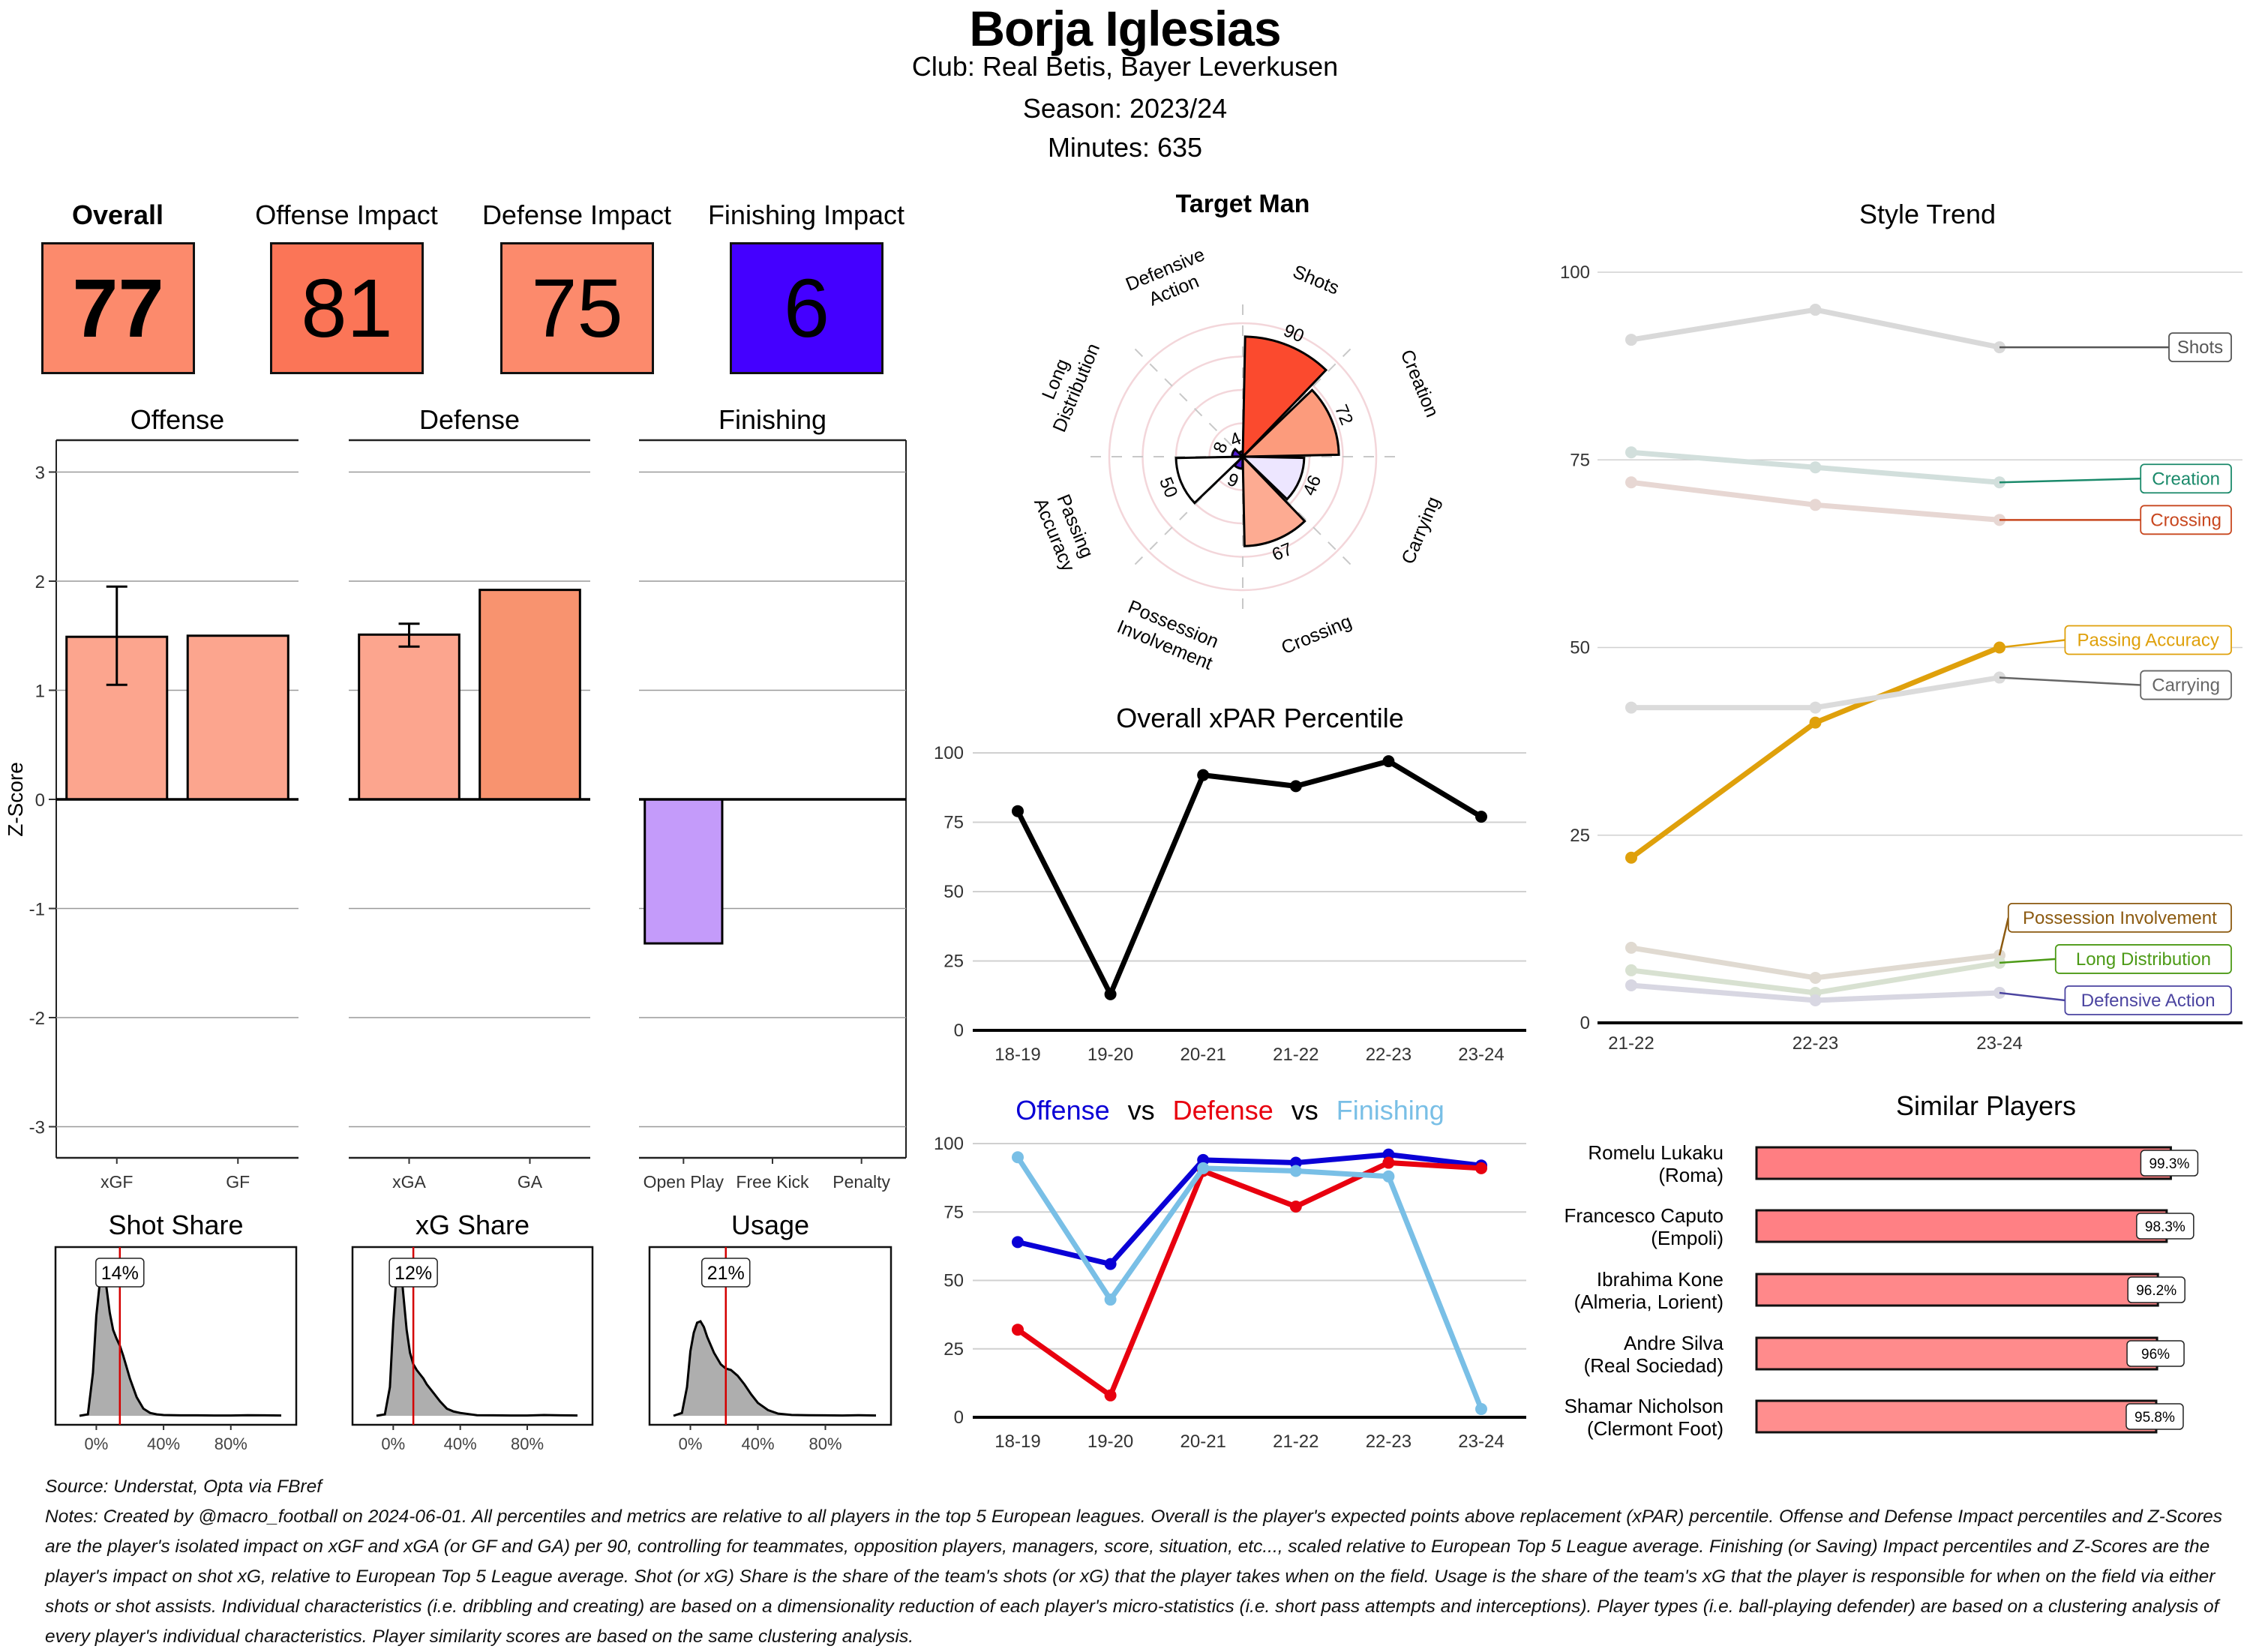  I want to click on chart-title: Offense vs Defense vs Finishing, so click(1230, 1110).